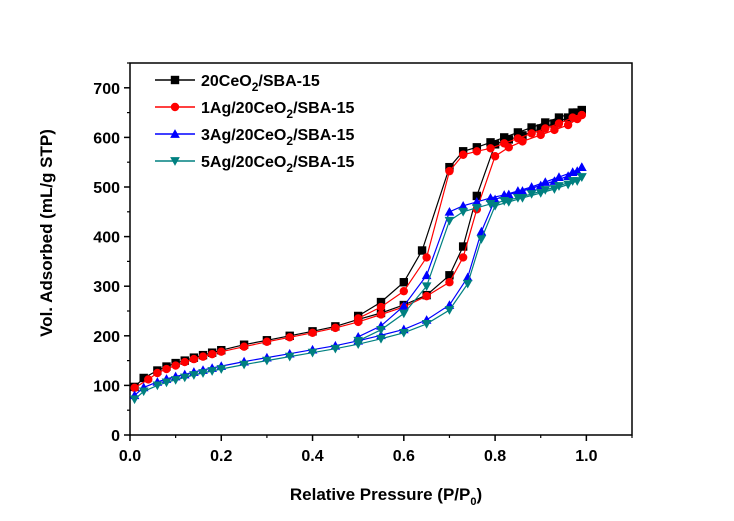 Image resolution: width=734 pixels, height=521 pixels. What do you see at coordinates (115, 436) in the screenshot?
I see `y-tick-label: 0` at bounding box center [115, 436].